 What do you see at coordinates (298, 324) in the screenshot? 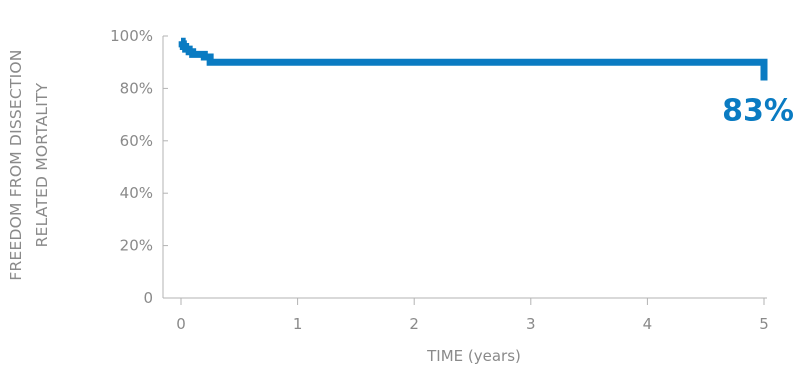
I see `x-tick-label: 1` at bounding box center [298, 324].